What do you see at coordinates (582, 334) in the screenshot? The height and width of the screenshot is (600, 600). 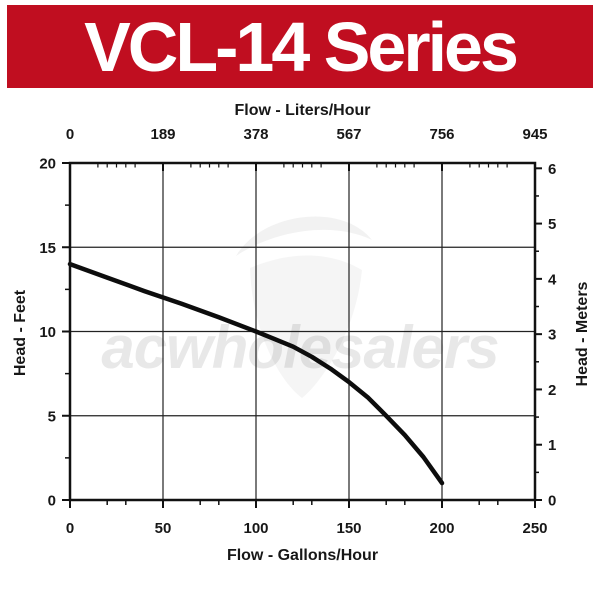 I see `right-axis-title: Head - Meters` at bounding box center [582, 334].